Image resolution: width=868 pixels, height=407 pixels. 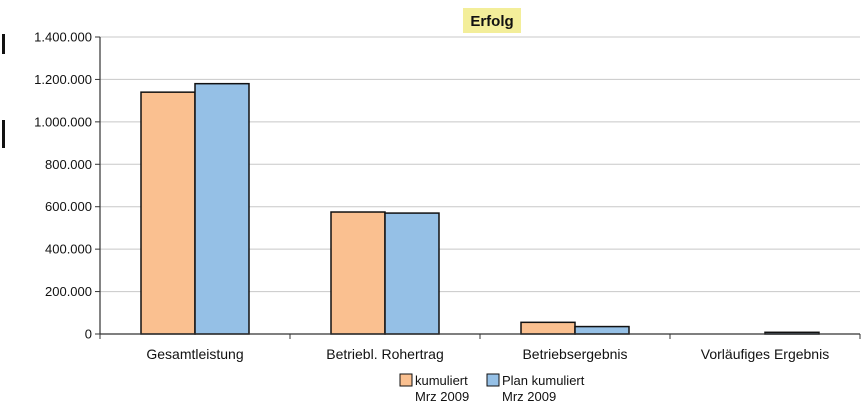 I want to click on x-tick-label: Betriebl. Rohertrag, so click(x=385, y=354).